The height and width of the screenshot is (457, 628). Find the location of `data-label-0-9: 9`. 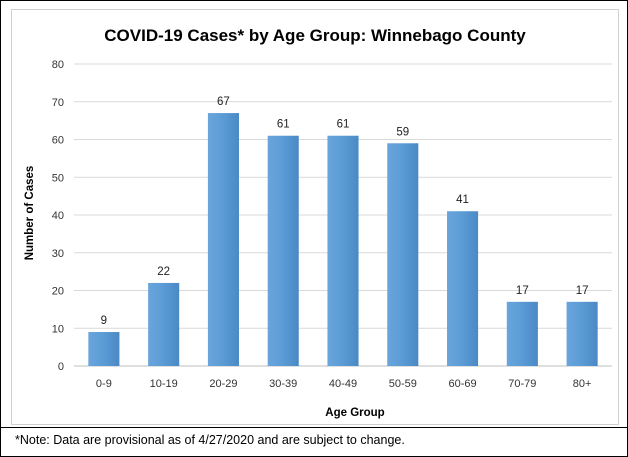

data-label-0-9: 9 is located at coordinates (104, 321).